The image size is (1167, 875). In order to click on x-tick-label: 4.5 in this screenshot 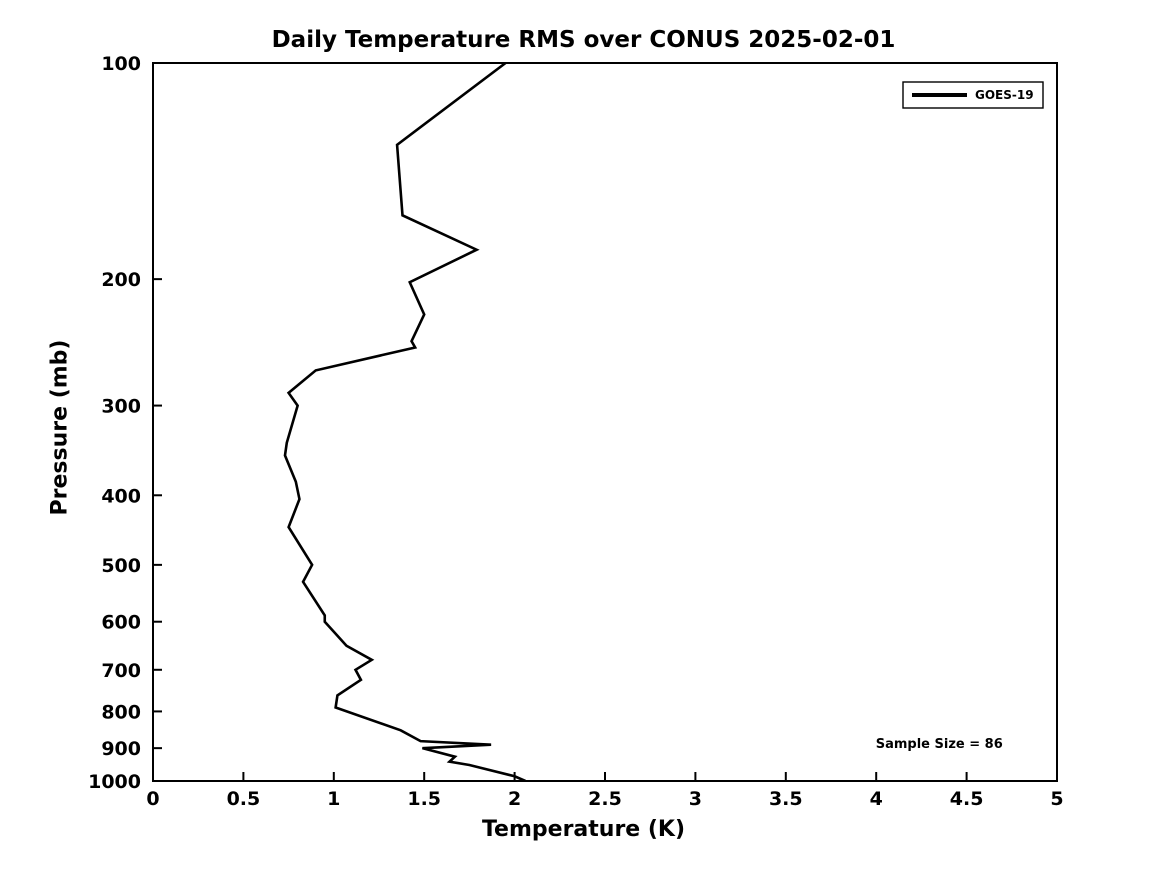, I will do `click(967, 799)`.